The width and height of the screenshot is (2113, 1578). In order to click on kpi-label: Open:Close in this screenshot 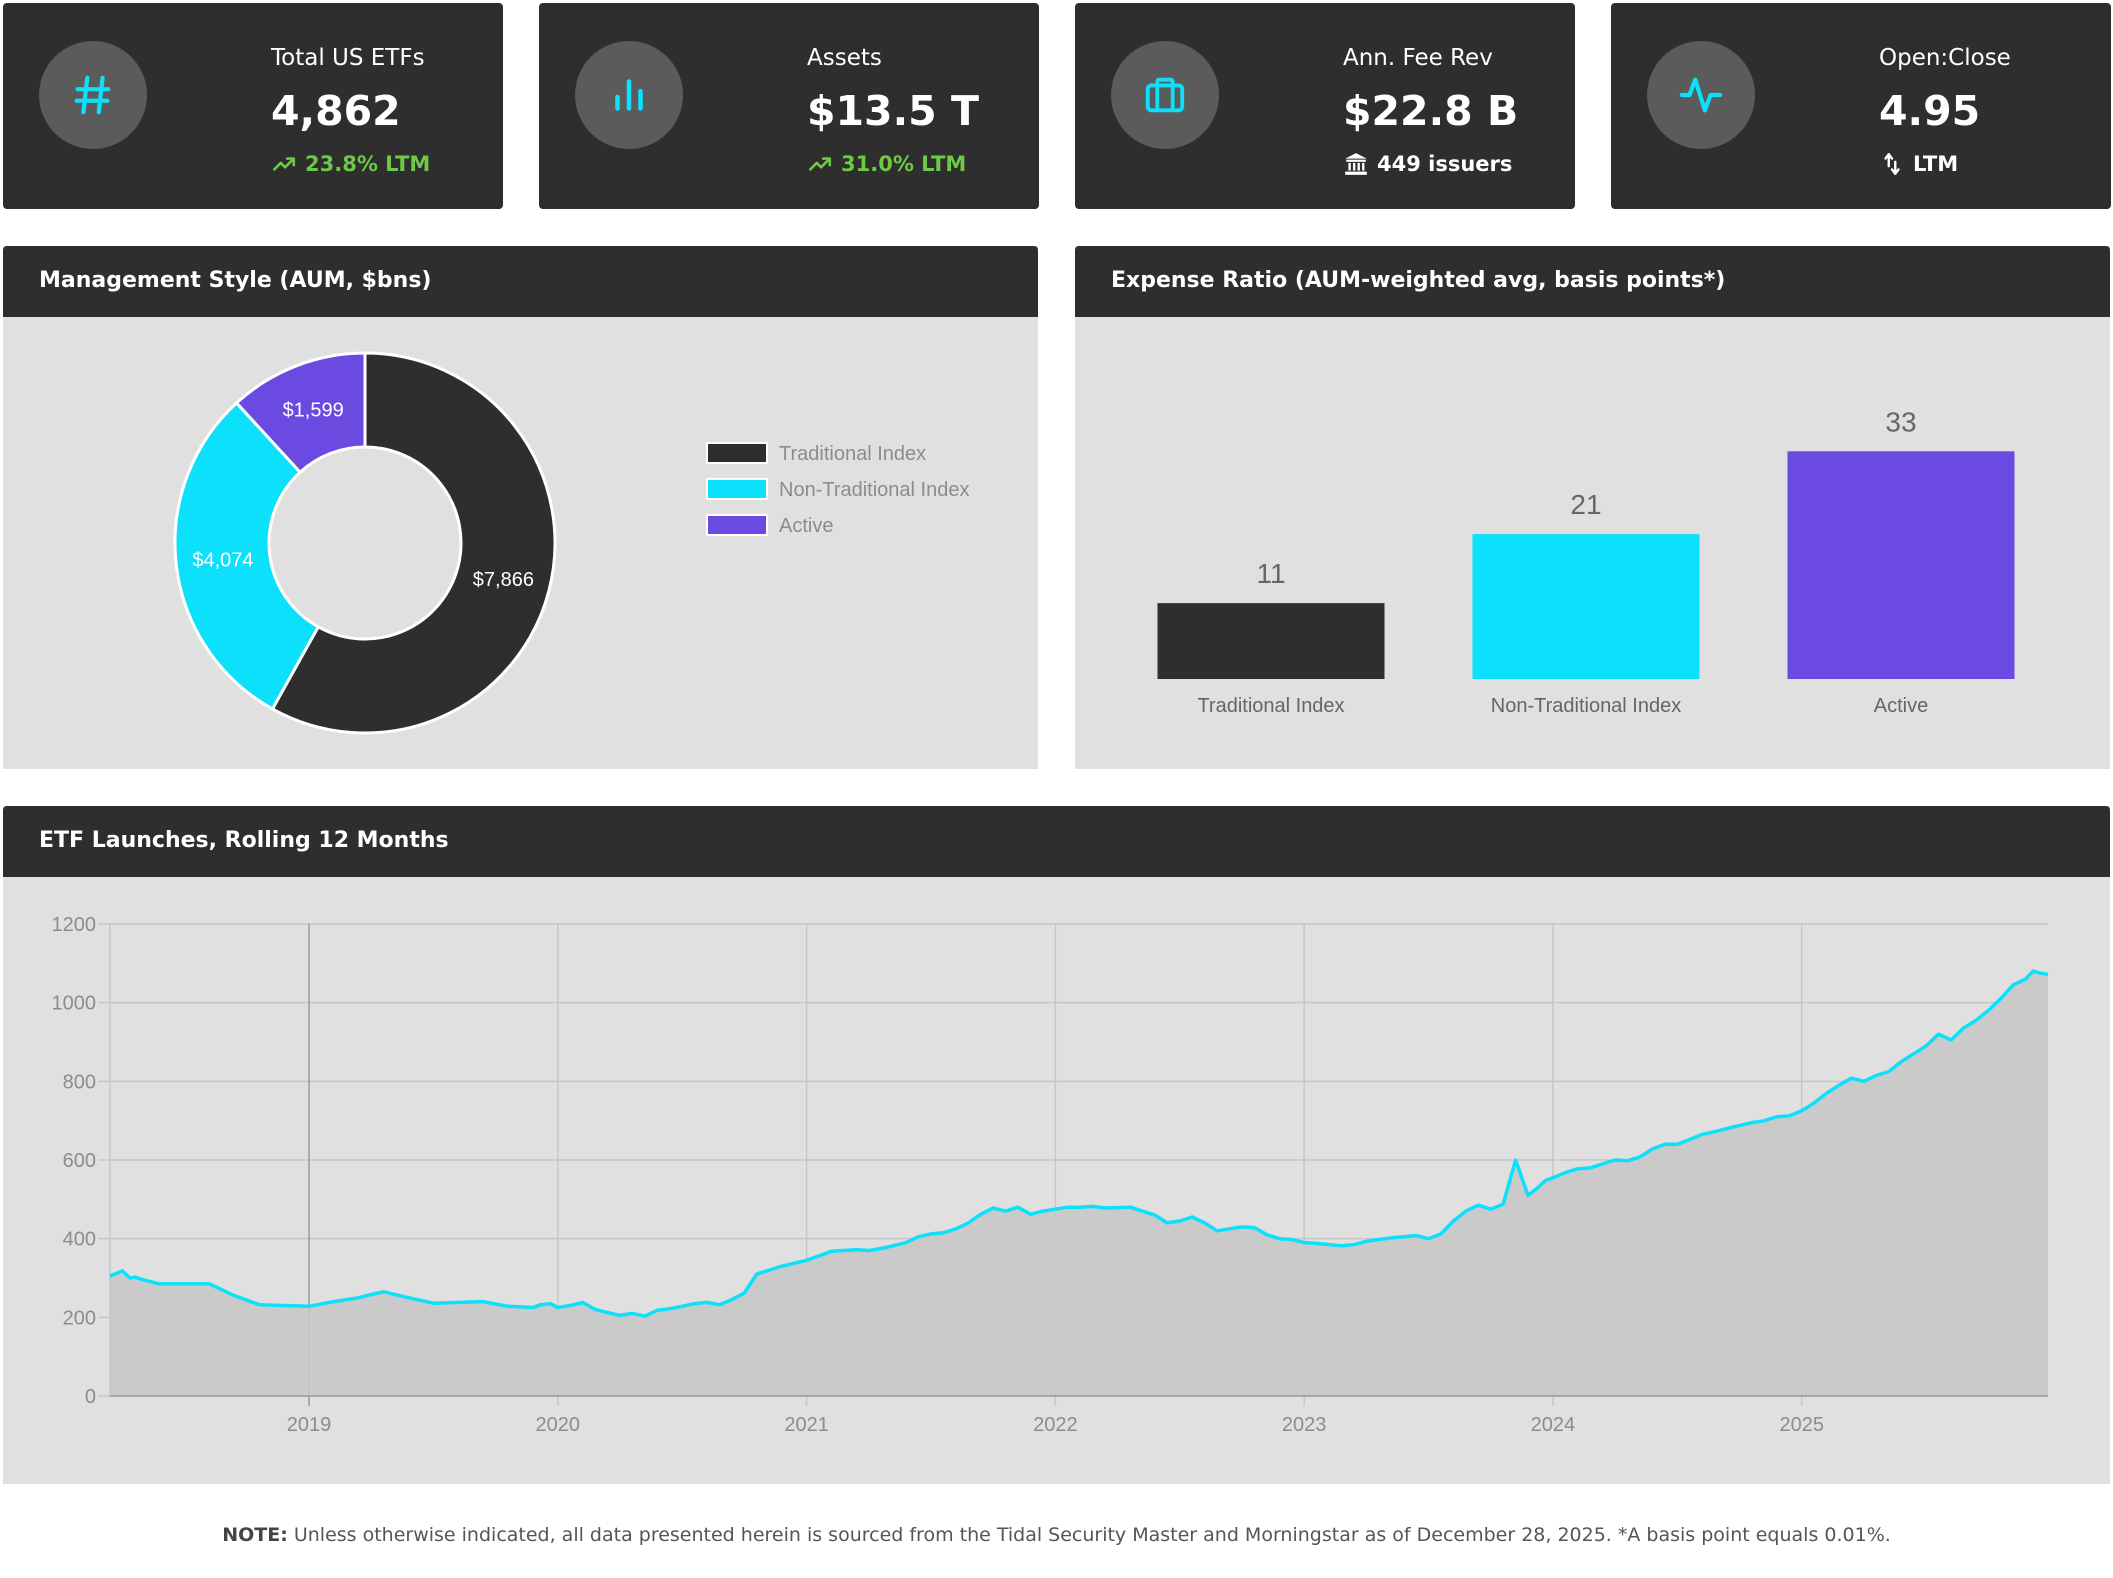, I will do `click(1945, 58)`.